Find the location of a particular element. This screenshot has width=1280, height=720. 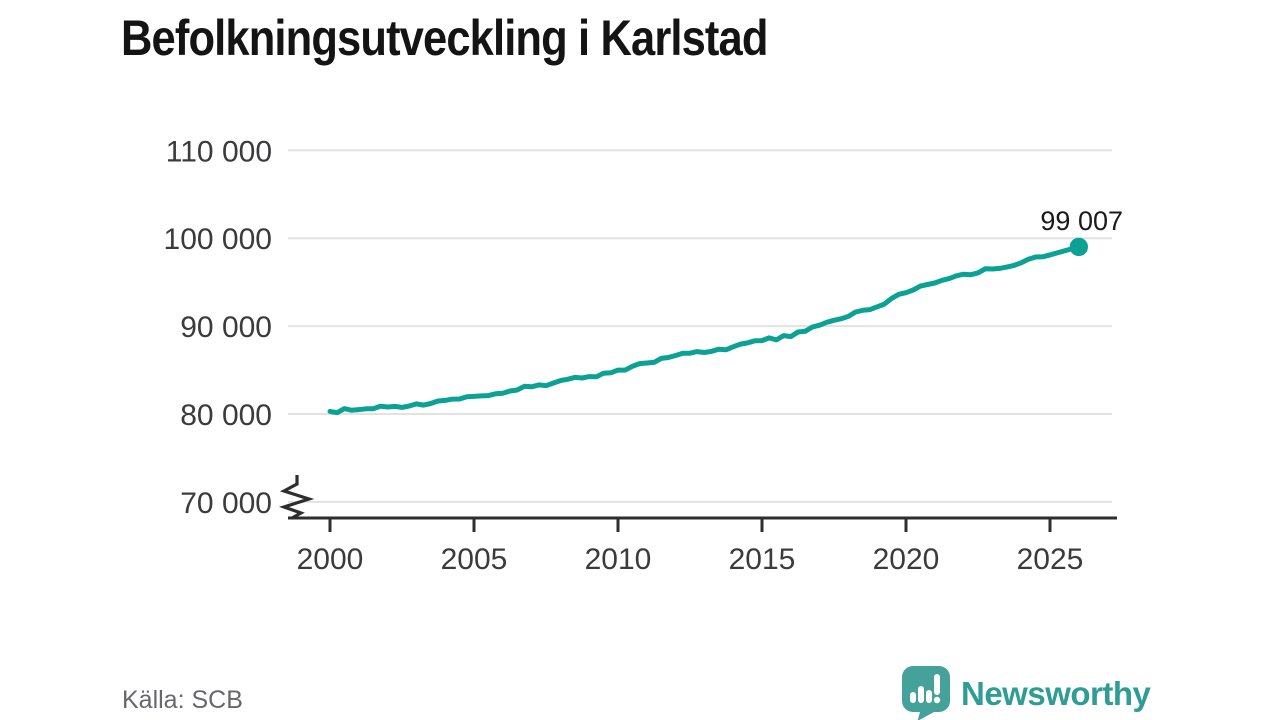

y-axis-tick-label: 80 000 is located at coordinates (226, 415).